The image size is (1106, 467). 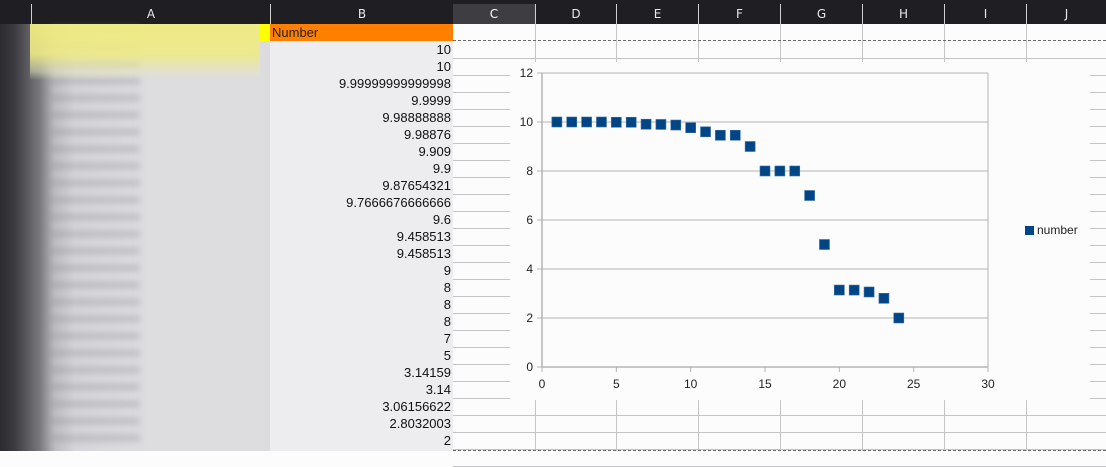 What do you see at coordinates (427, 372) in the screenshot?
I see `number-cell: 3.14159` at bounding box center [427, 372].